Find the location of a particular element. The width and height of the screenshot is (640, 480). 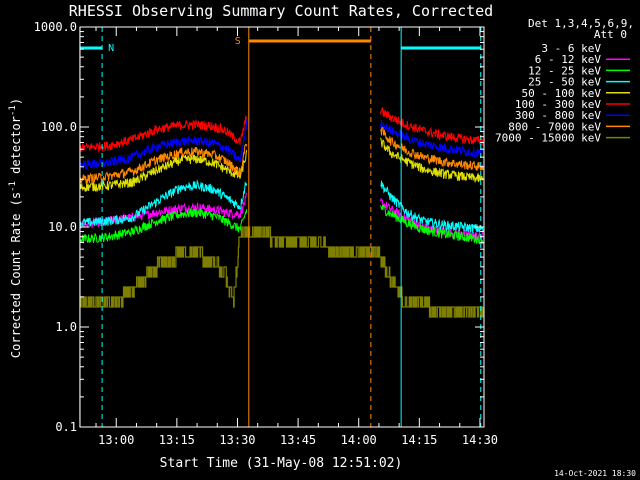

legend-entry-label: 12 - 25 keV is located at coordinates (564, 70).